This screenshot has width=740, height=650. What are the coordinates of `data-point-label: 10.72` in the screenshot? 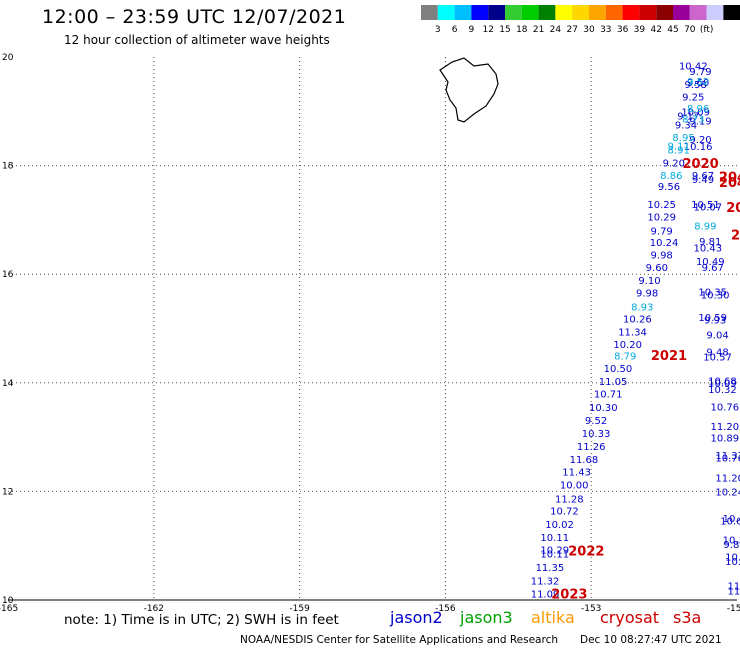 It's located at (564, 512).